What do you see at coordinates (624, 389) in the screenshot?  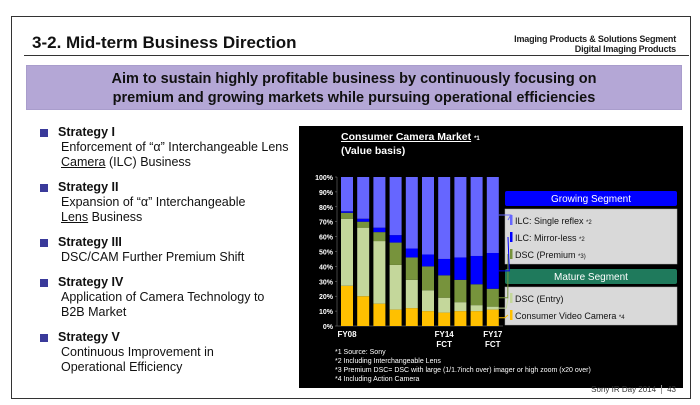 I see `event-name: Sony IR Day 2014` at bounding box center [624, 389].